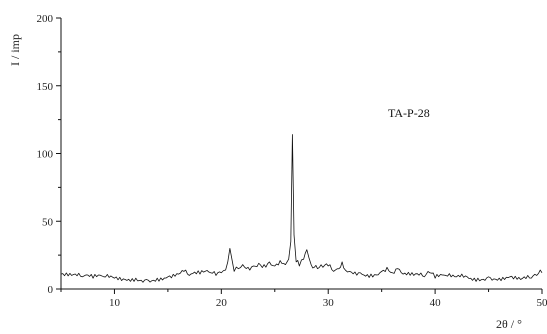  I want to click on x-tick-label: 10, so click(115, 303).